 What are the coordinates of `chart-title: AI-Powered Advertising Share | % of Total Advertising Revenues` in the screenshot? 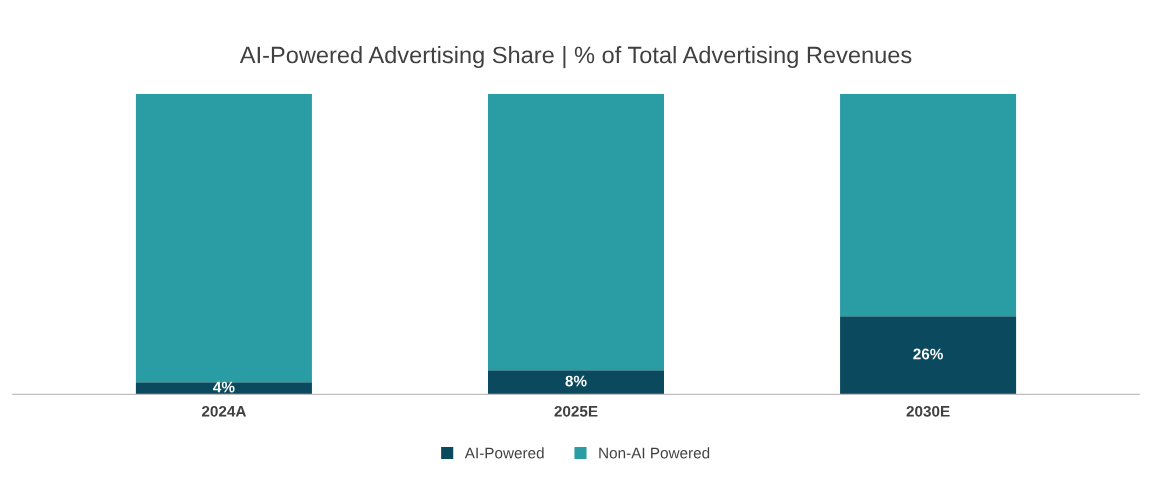 It's located at (575, 57).